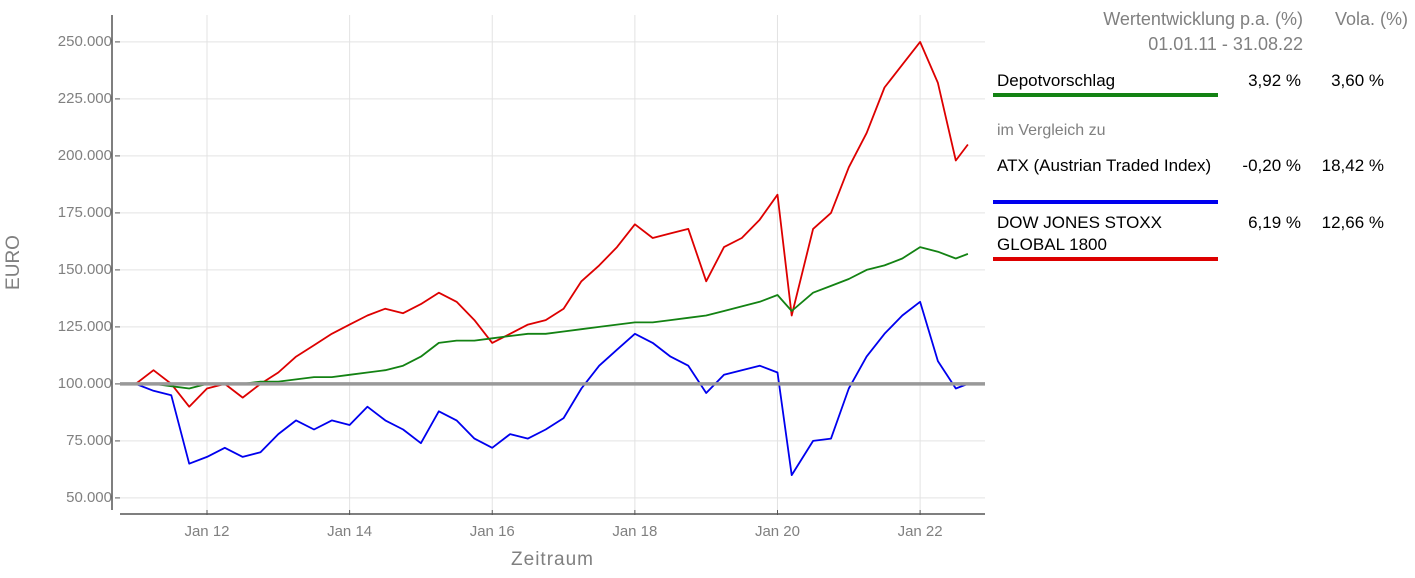 The height and width of the screenshot is (578, 1415). Describe the element at coordinates (1203, 19) in the screenshot. I see `legend-title: Wertentwicklung p.a. (%)` at that location.